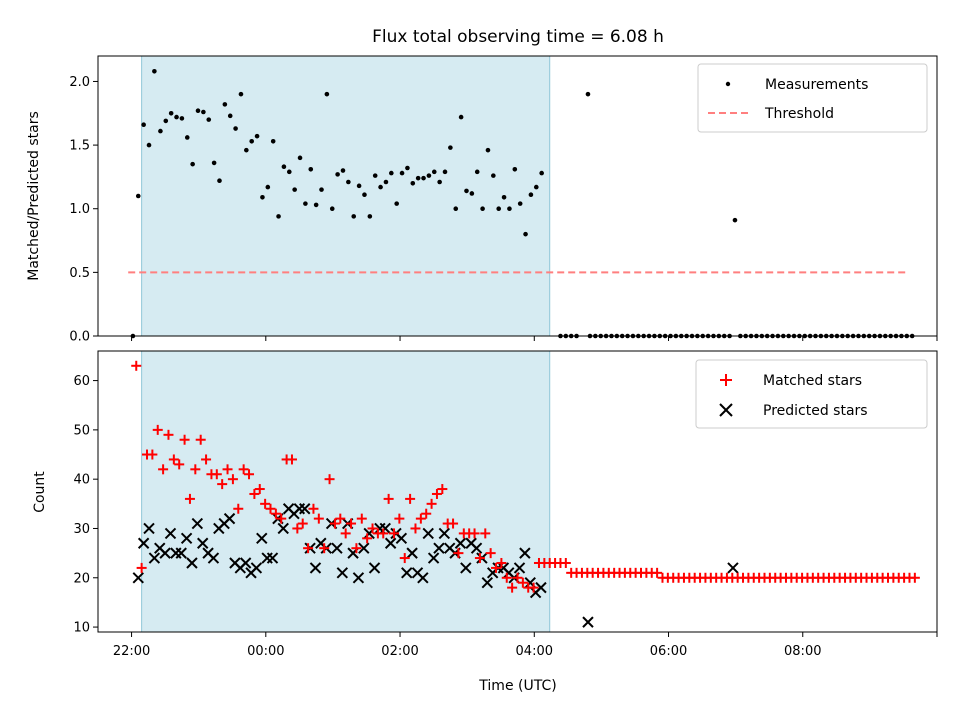 The width and height of the screenshot is (960, 724). What do you see at coordinates (79, 273) in the screenshot?
I see `y-tick-label: 0.5` at bounding box center [79, 273].